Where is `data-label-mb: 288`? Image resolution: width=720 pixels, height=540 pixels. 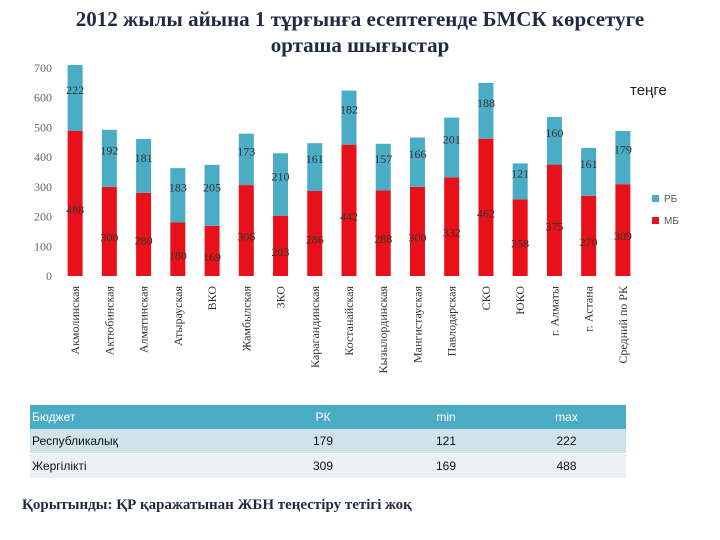 data-label-mb: 288 is located at coordinates (383, 239).